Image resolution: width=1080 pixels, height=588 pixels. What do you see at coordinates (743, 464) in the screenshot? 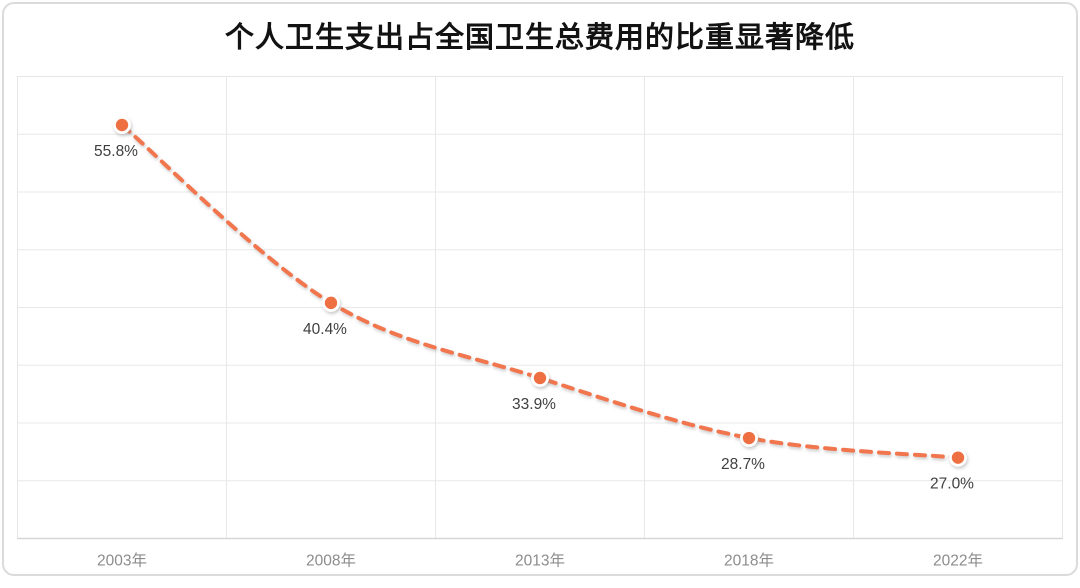
I see `value-label: 28.7%` at bounding box center [743, 464].